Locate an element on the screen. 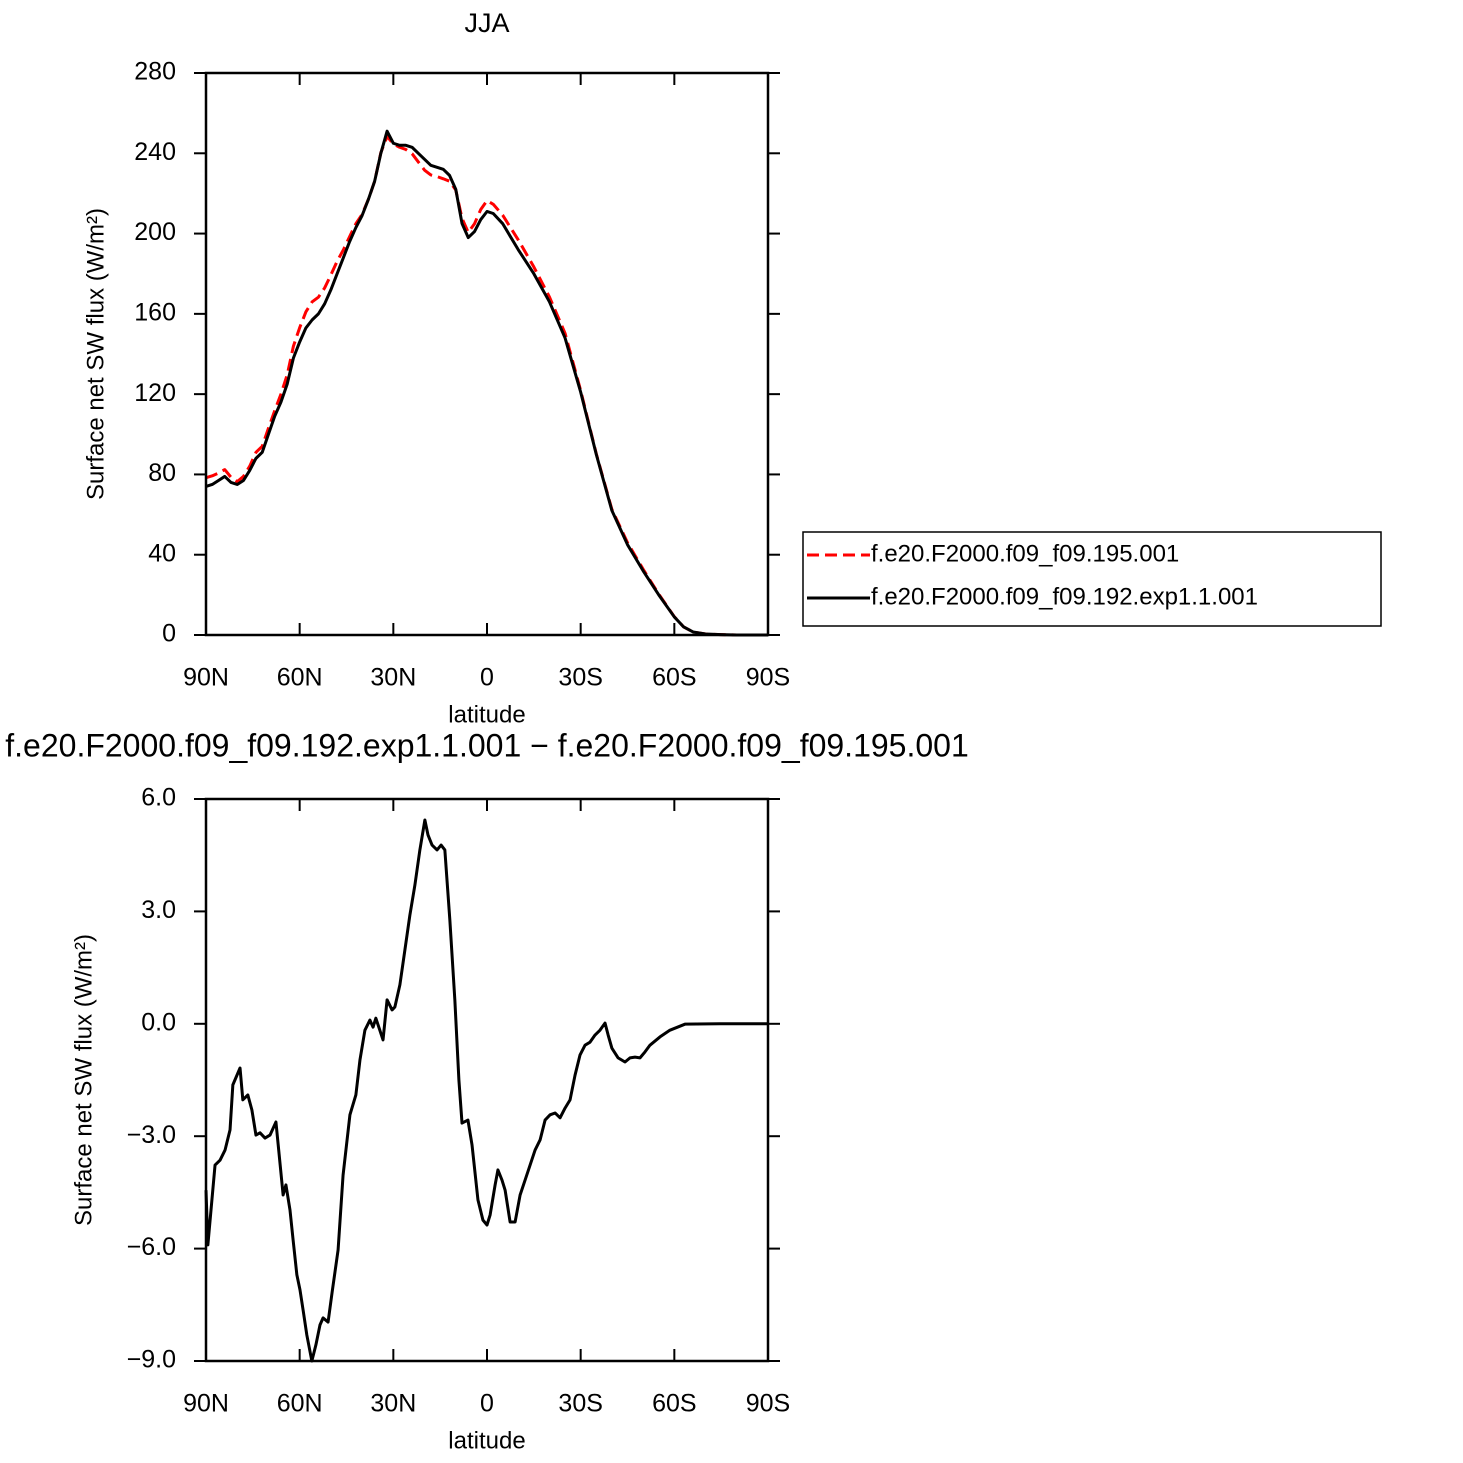 The height and width of the screenshot is (1463, 1463). legend-label: f.e20.F2000.f09_f09.195.001 is located at coordinates (1025, 553).